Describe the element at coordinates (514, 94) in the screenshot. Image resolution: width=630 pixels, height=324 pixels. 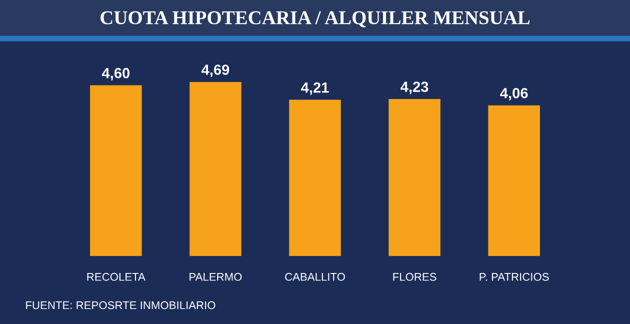
I see `data-label: 4,06` at that location.